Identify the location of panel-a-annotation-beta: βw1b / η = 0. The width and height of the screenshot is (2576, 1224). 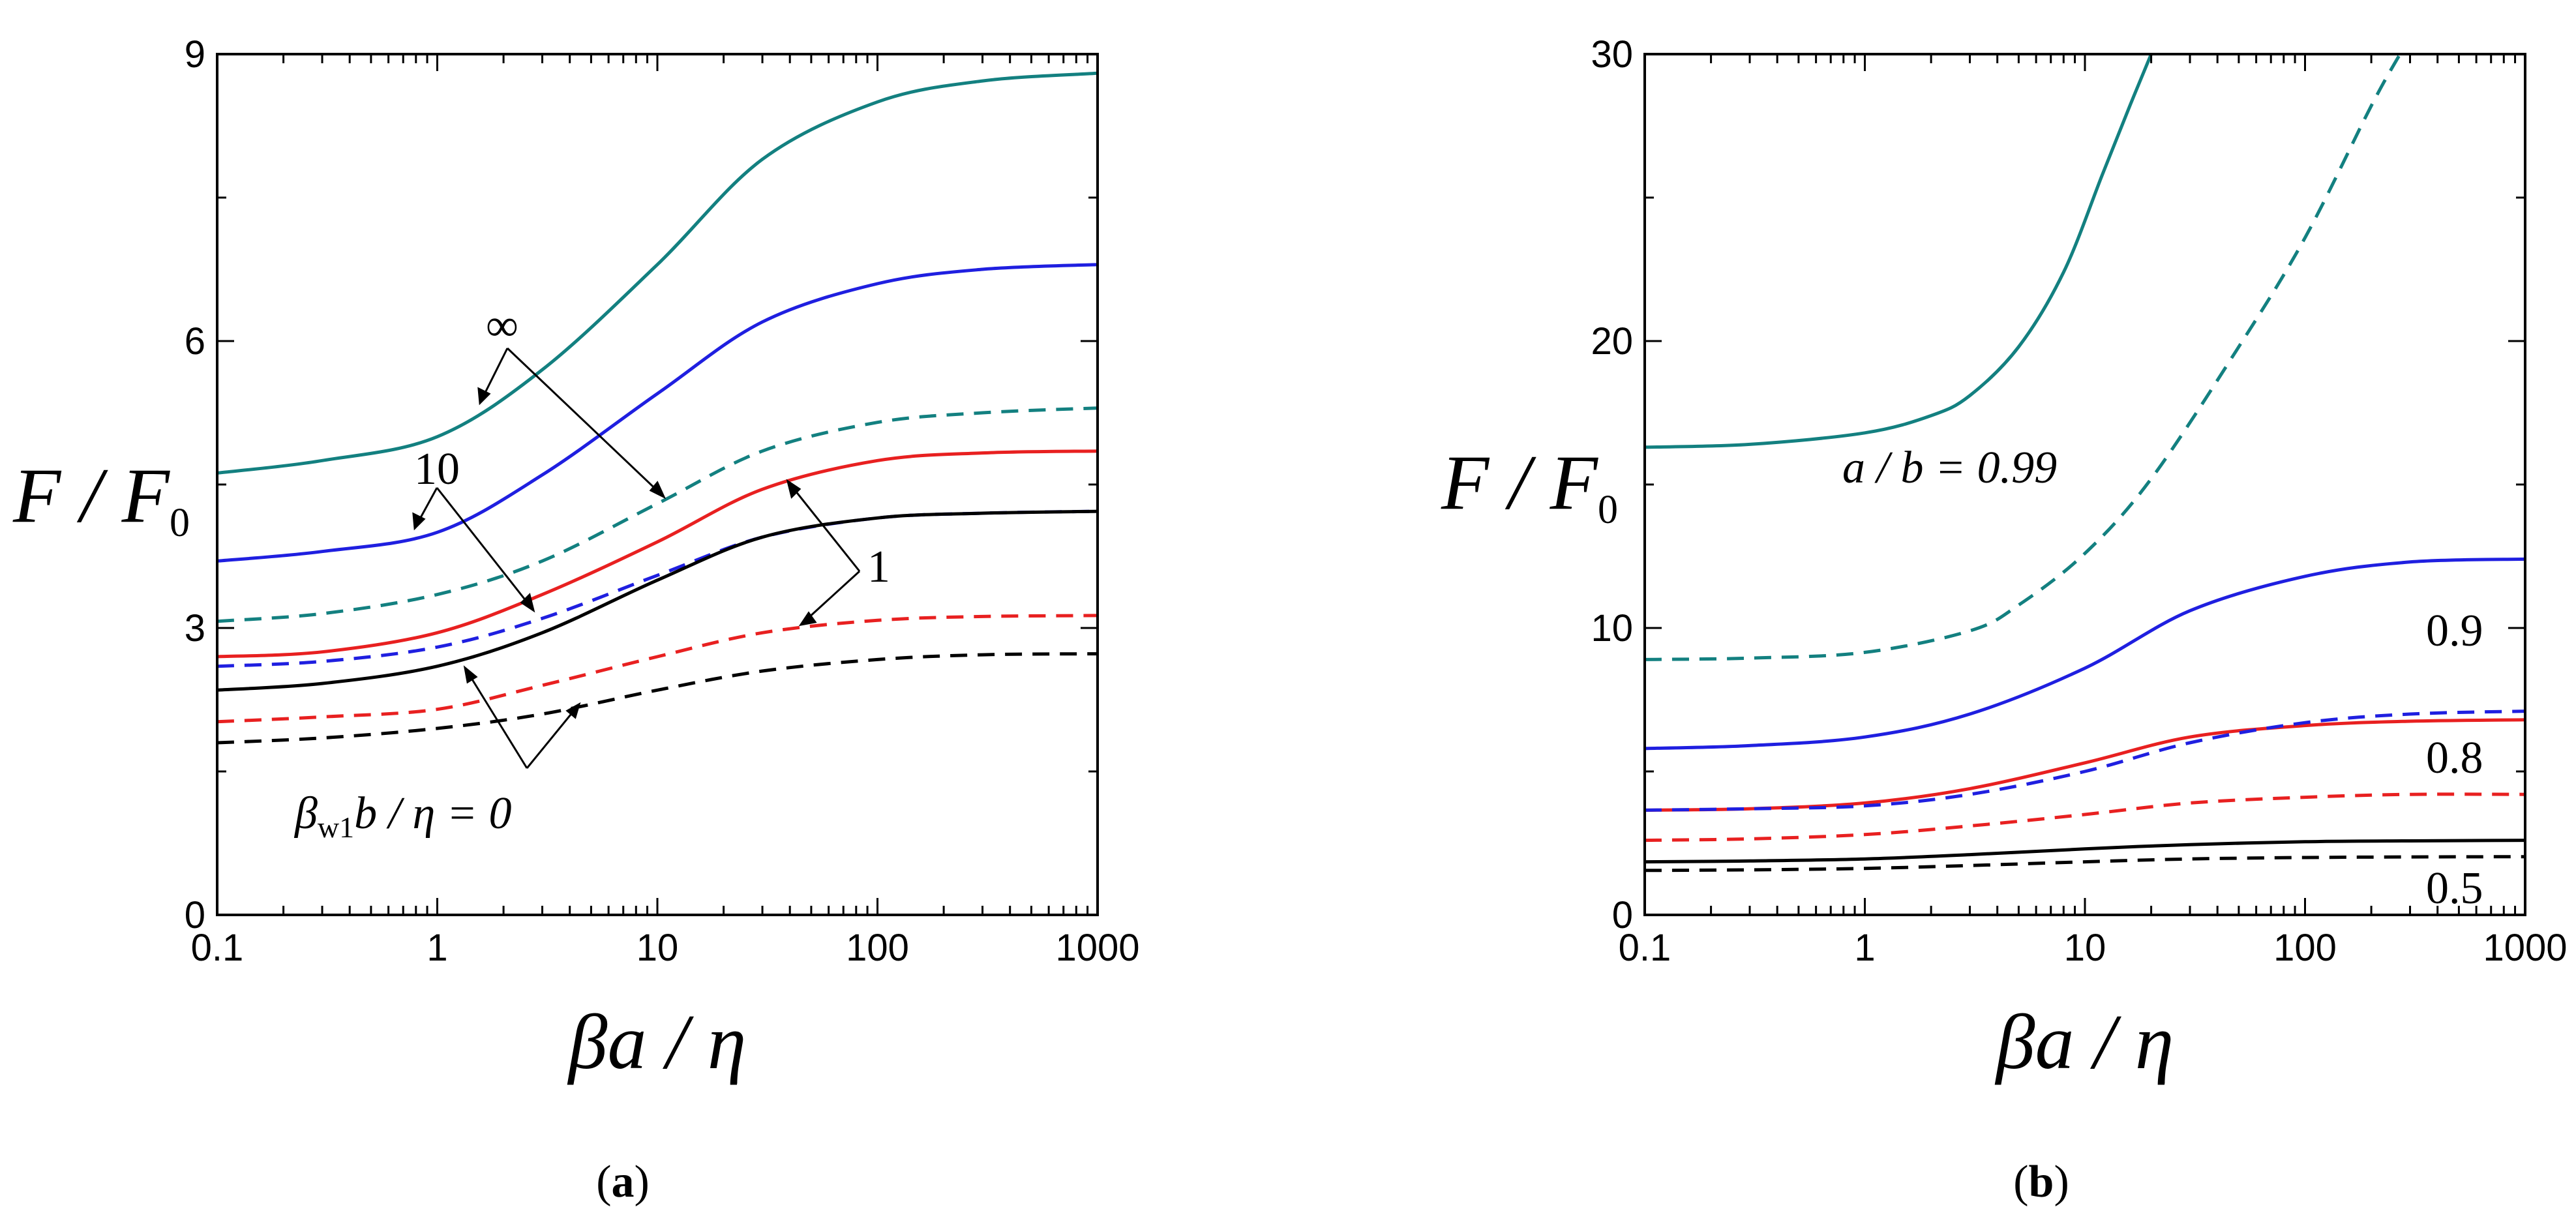
(402, 816).